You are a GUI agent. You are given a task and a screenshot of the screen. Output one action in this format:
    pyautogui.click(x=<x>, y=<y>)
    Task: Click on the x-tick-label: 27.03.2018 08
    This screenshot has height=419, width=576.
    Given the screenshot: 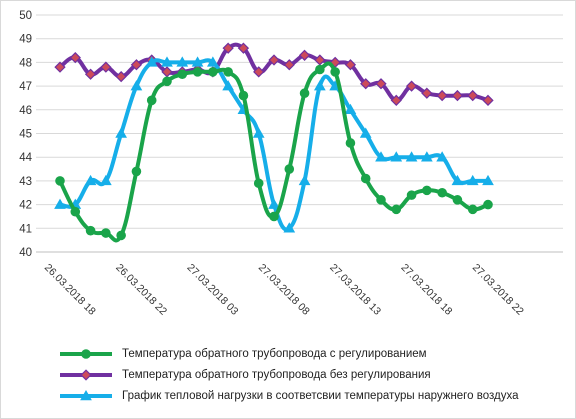 What is the action you would take?
    pyautogui.click(x=284, y=290)
    